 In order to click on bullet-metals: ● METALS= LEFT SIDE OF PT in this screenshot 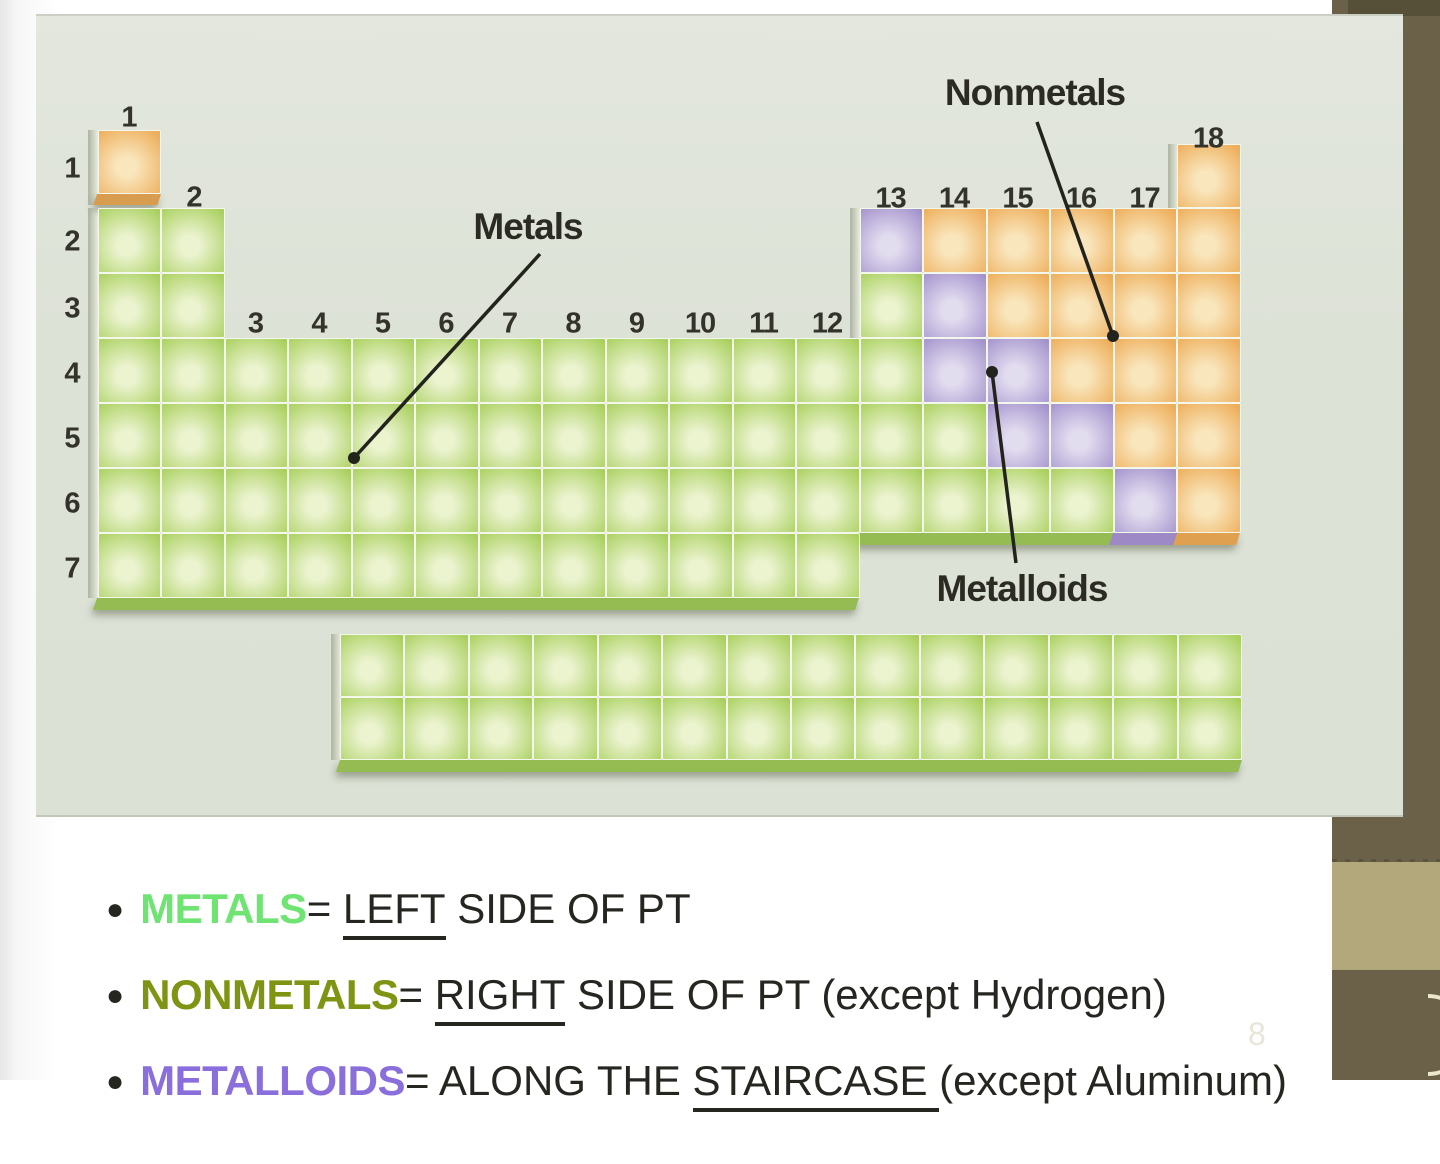, I will do `click(363, 911)`.